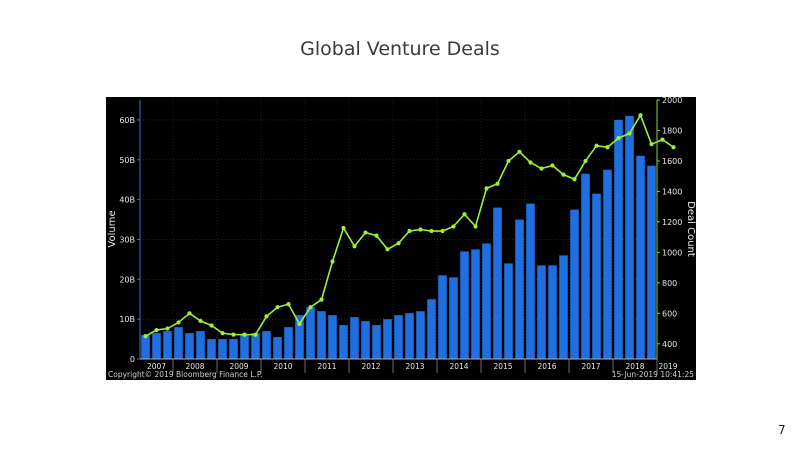  What do you see at coordinates (672, 101) in the screenshot?
I see `right-tick-label: 2000` at bounding box center [672, 101].